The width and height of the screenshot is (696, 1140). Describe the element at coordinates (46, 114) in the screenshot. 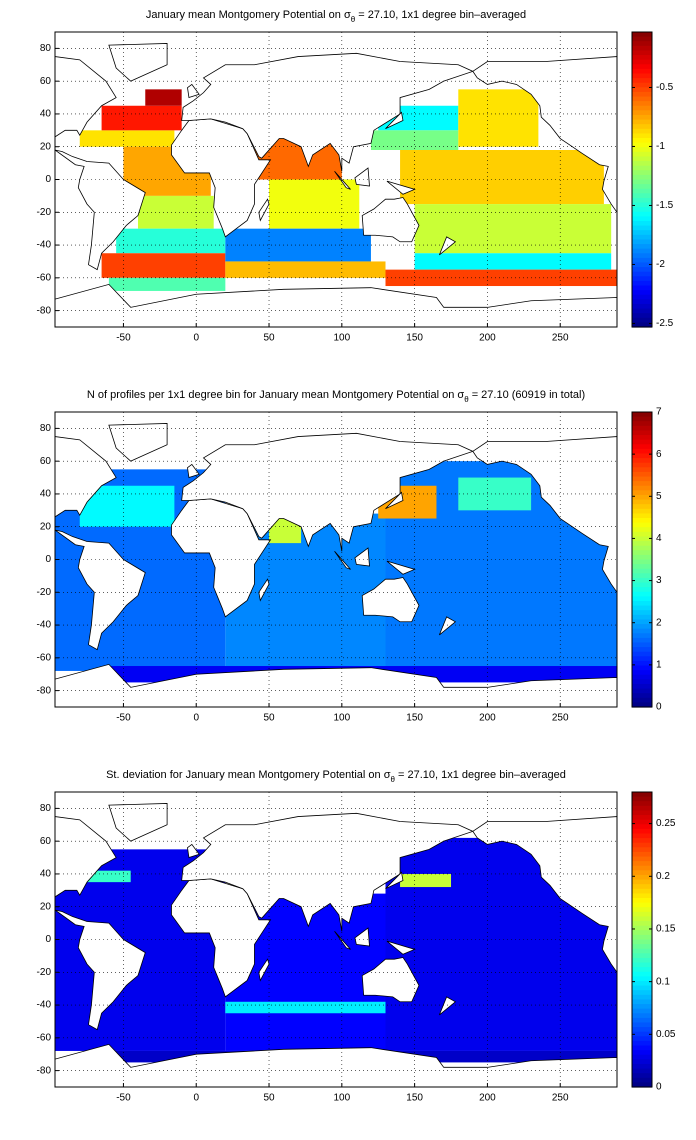

I see `y-tick-label: 40` at that location.